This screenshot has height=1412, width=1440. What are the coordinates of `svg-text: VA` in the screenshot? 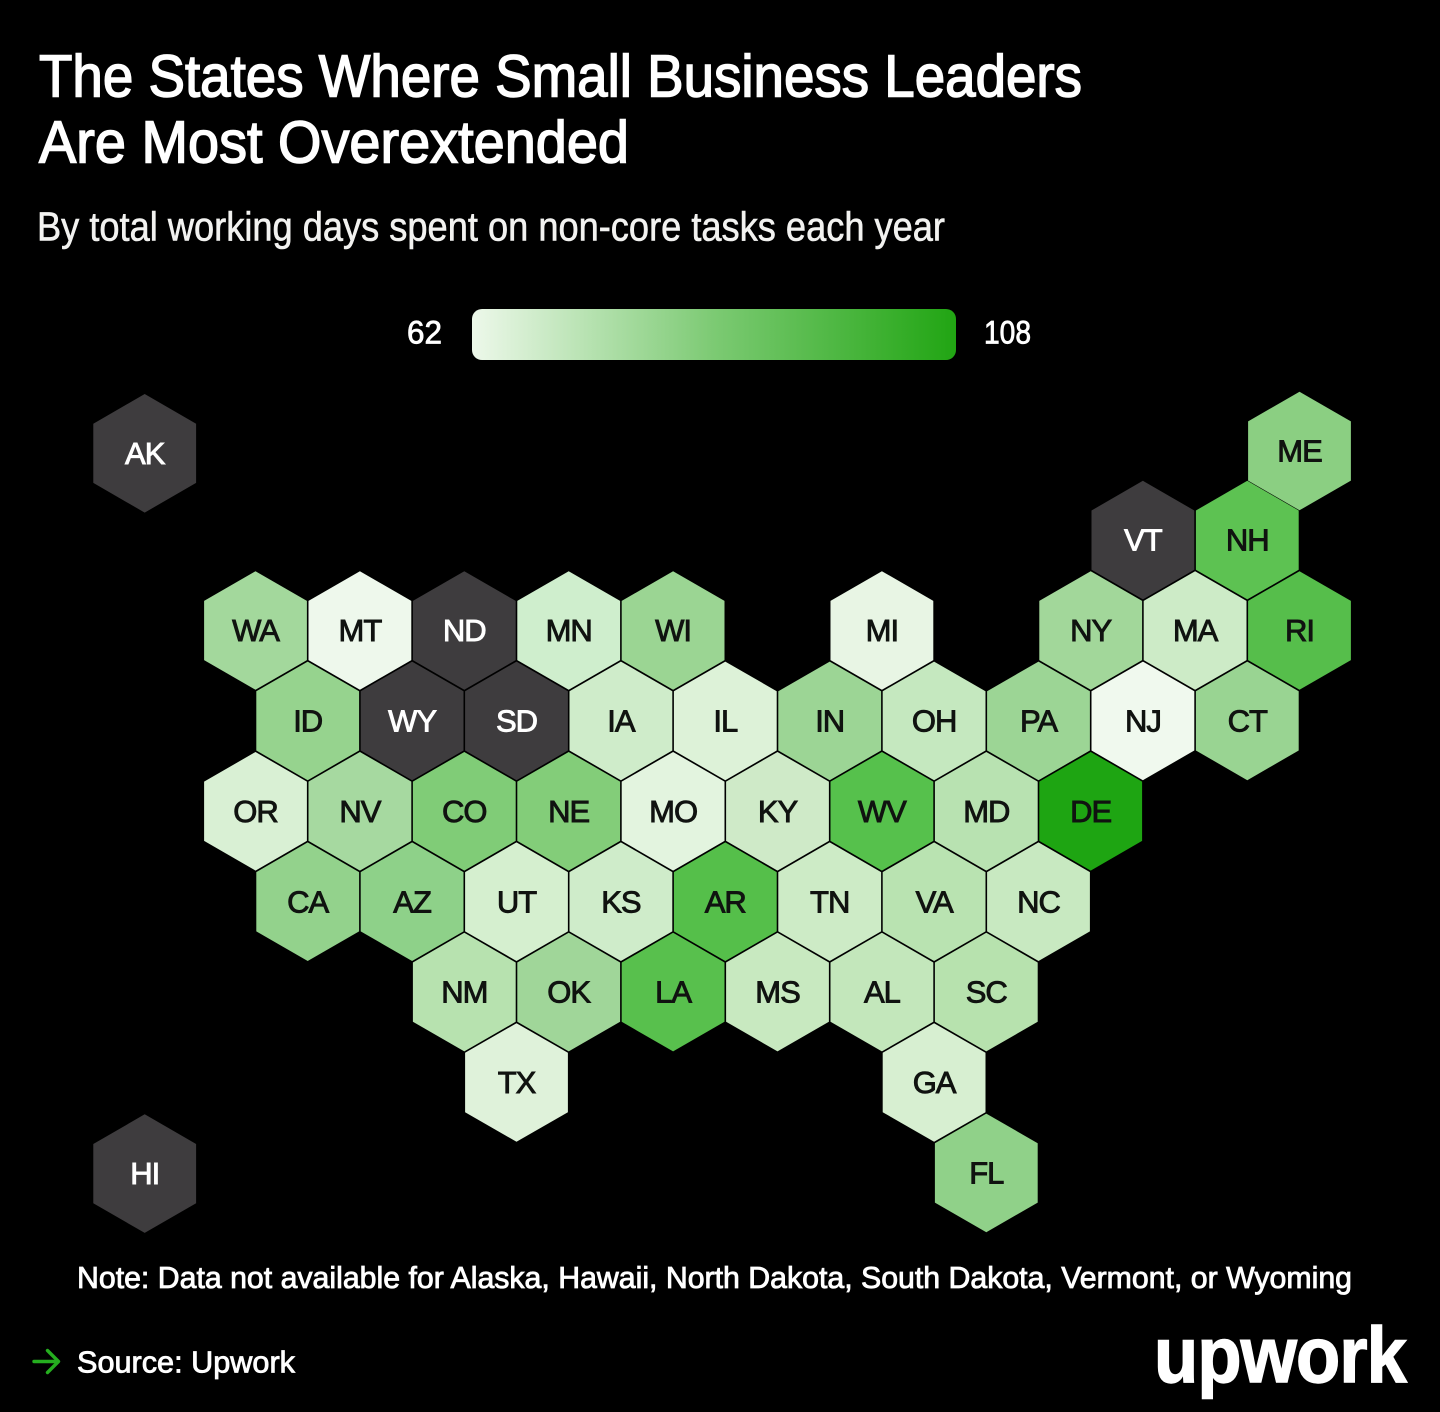 It's located at (935, 901).